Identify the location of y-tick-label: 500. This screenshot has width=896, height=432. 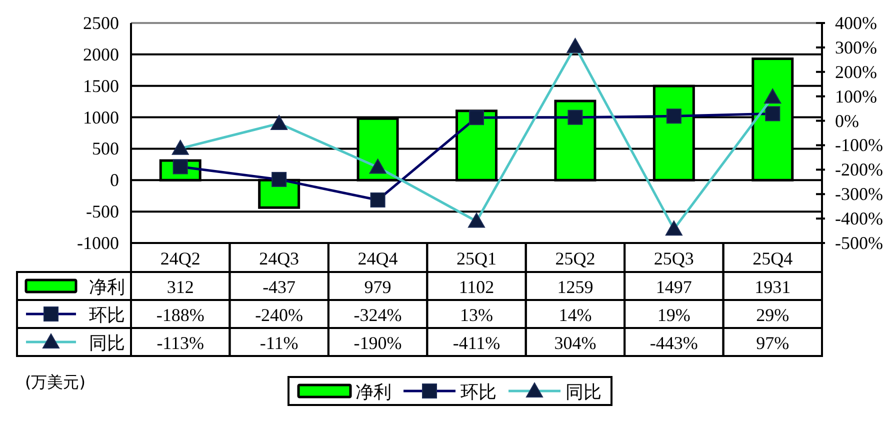
(105, 148).